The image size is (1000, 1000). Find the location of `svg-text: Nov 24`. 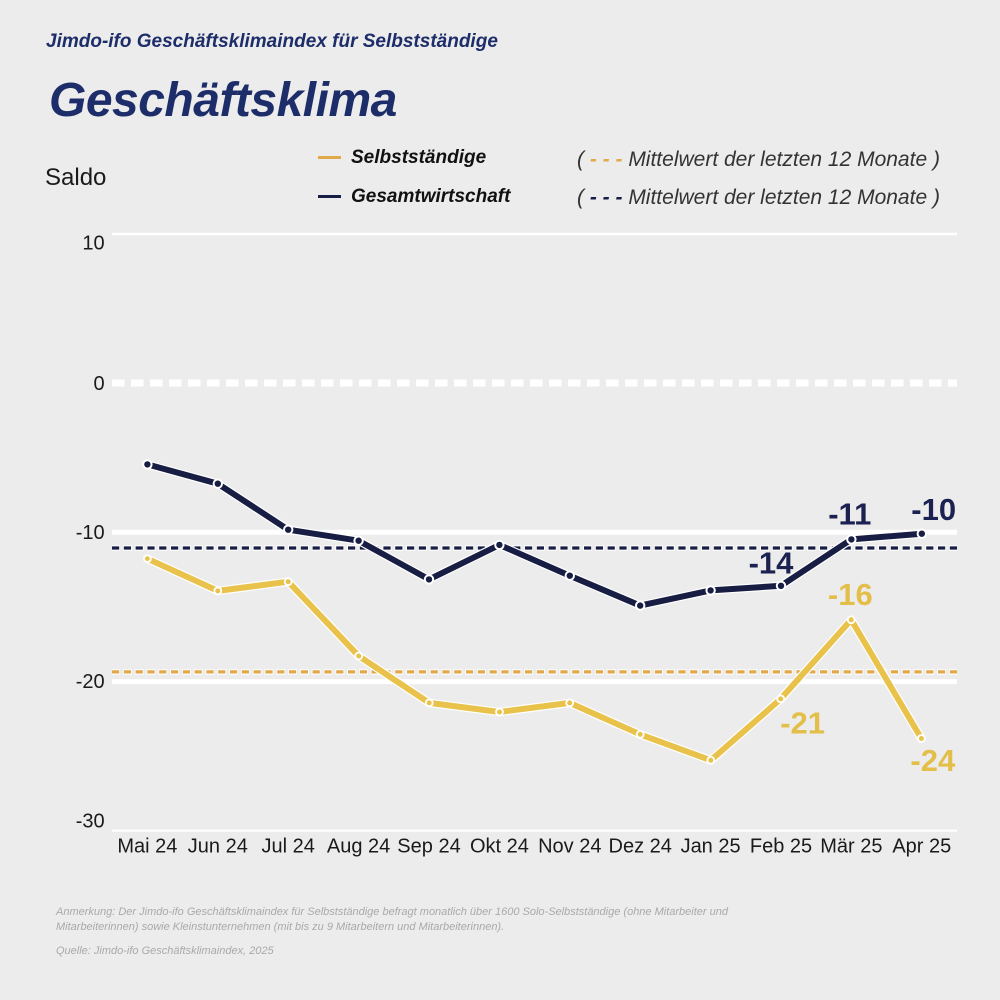

svg-text: Nov 24 is located at coordinates (569, 847).